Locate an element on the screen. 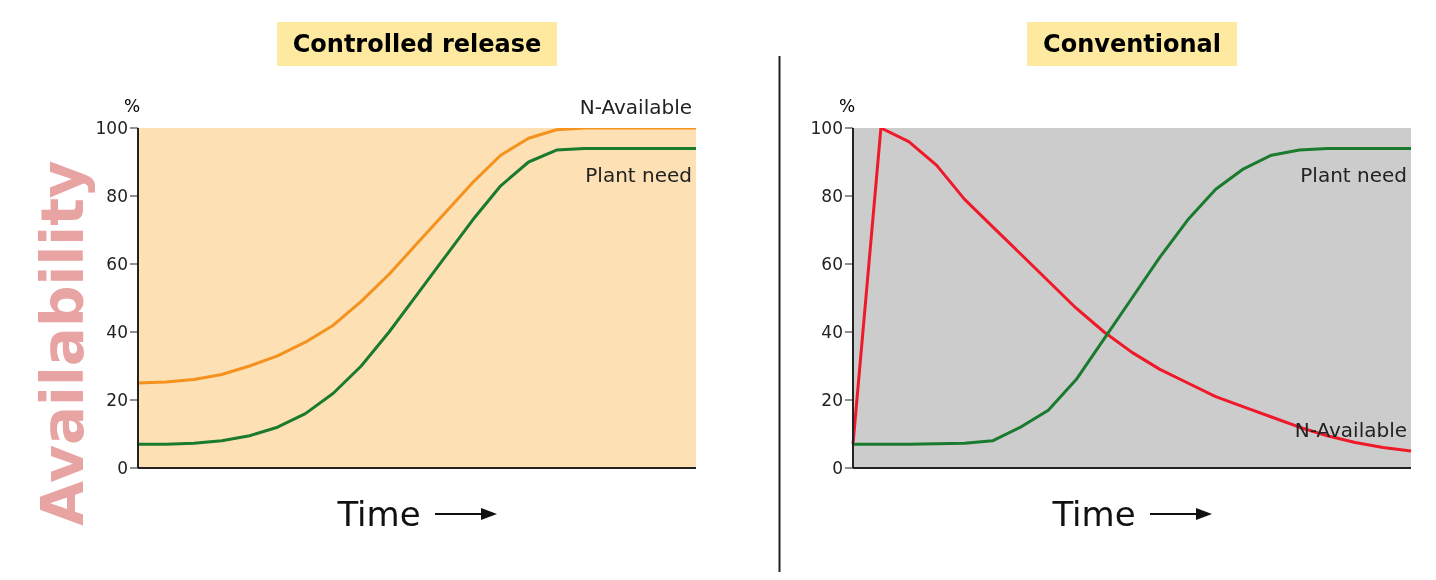 The height and width of the screenshot is (580, 1436). series-label: N-Available is located at coordinates (635, 107).